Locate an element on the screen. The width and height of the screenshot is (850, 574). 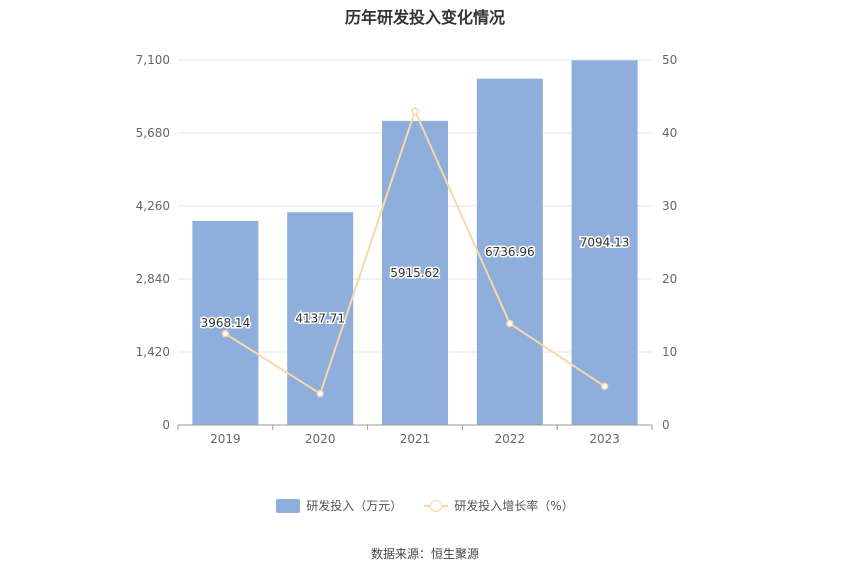
y-right-tick-label: 30 is located at coordinates (669, 206).